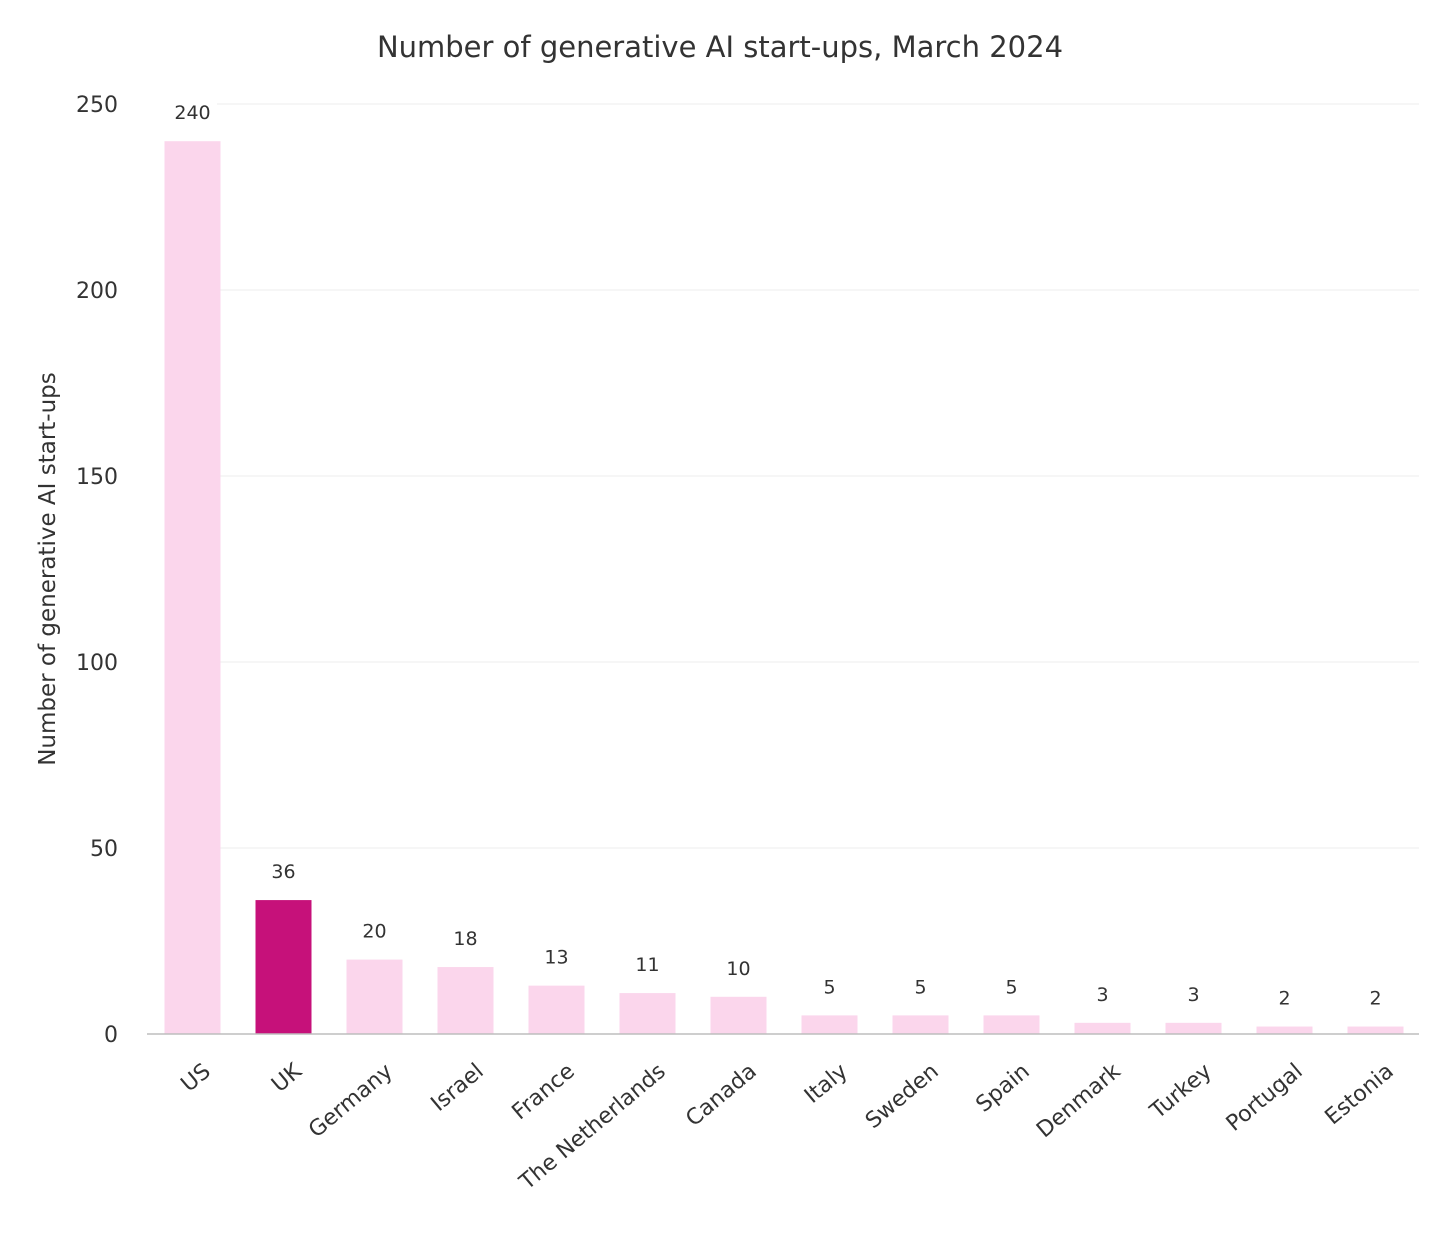  What do you see at coordinates (738, 969) in the screenshot?
I see `data-label: 10` at bounding box center [738, 969].